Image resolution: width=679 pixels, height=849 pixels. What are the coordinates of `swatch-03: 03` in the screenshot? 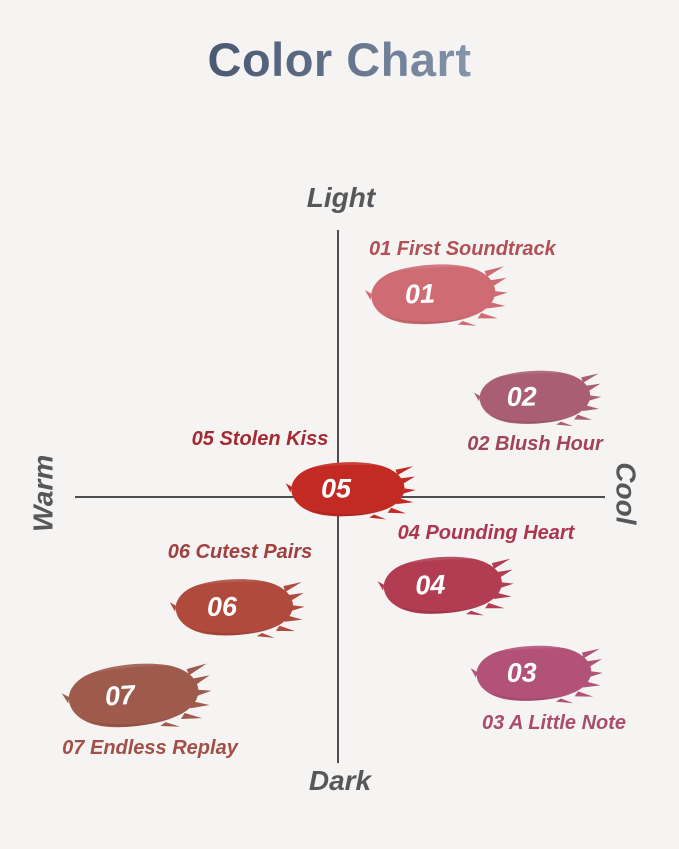 It's located at (535, 674).